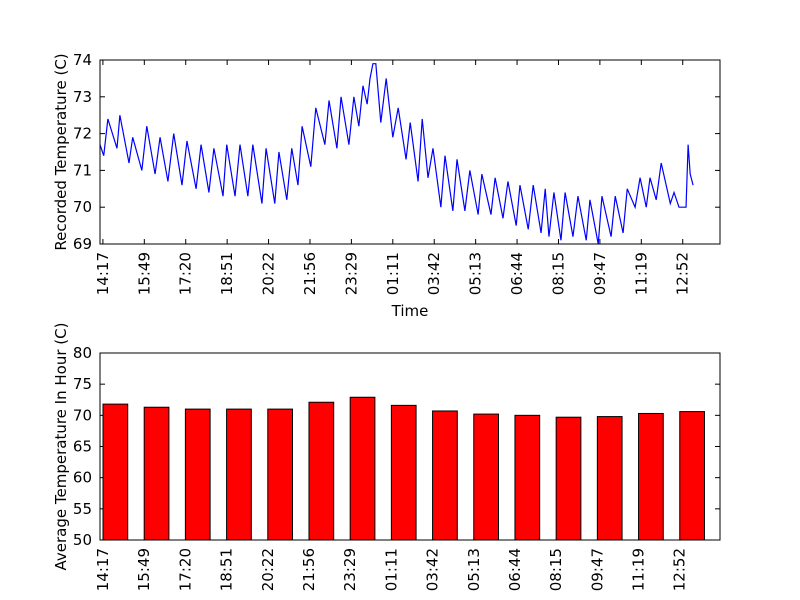  What do you see at coordinates (410, 311) in the screenshot?
I see `x-axis-label: Time` at bounding box center [410, 311].